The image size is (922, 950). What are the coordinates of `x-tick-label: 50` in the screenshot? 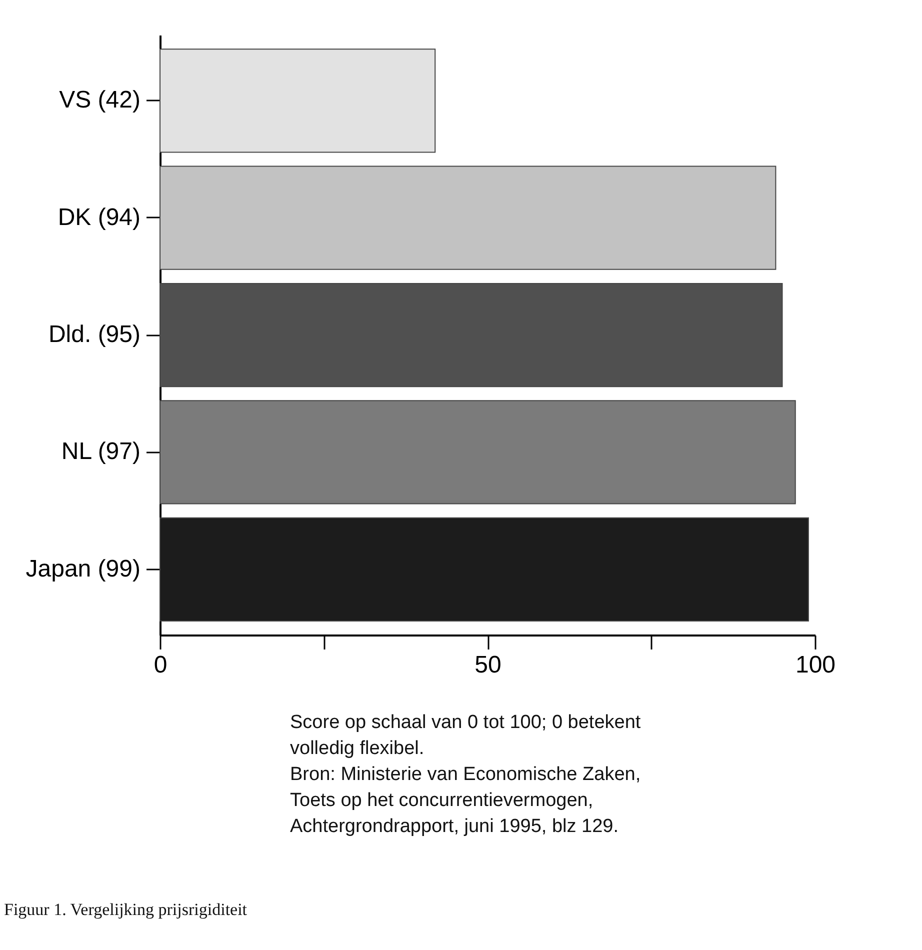 It's located at (488, 665).